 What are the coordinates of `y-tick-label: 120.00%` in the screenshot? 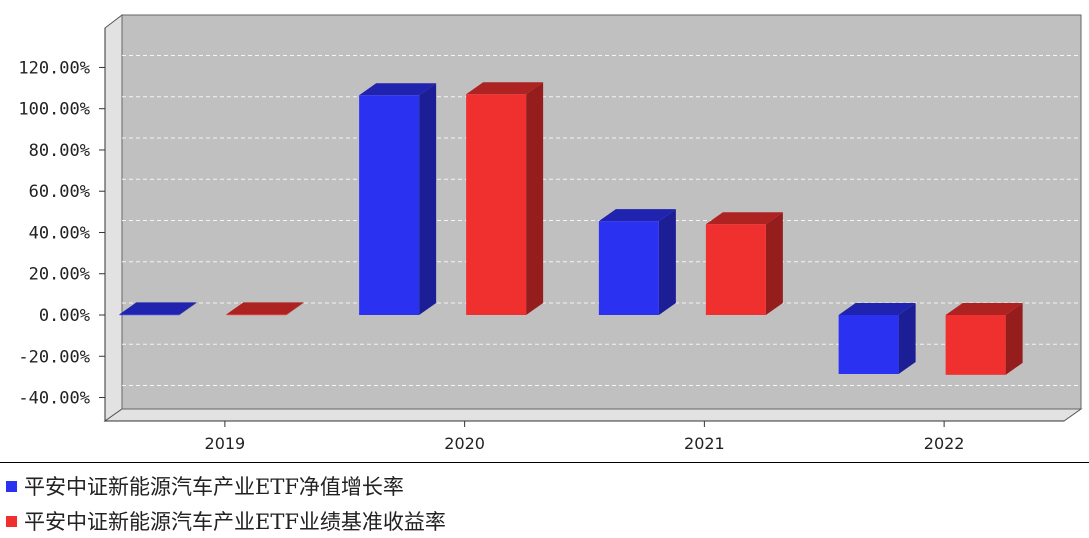 It's located at (54, 68).